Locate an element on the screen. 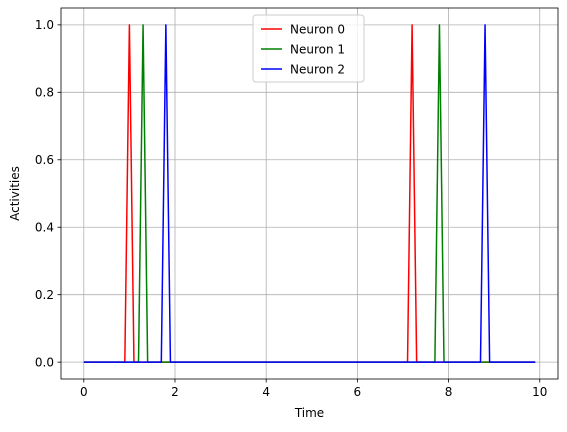  x-tick-label: 6 is located at coordinates (358, 392).